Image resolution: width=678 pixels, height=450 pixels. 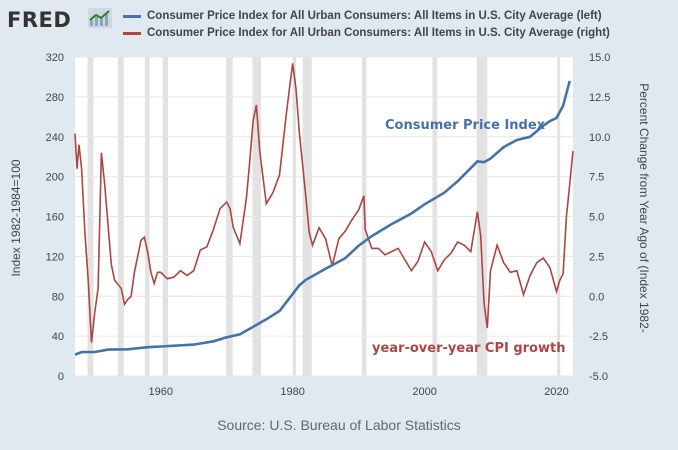 I want to click on left-tick-label: 40, so click(x=58, y=337).